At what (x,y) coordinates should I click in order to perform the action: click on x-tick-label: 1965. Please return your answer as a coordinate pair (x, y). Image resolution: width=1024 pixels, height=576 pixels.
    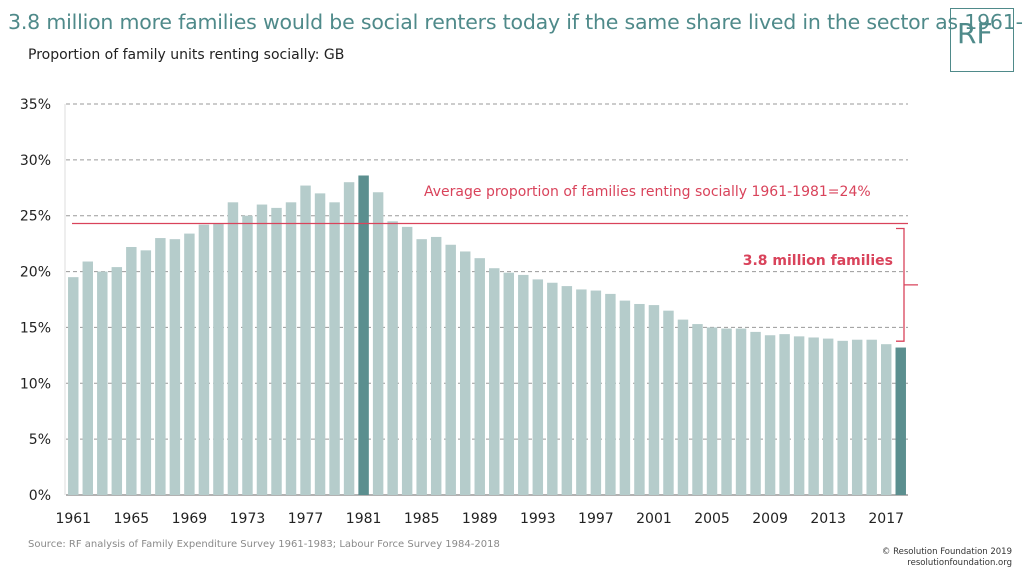
    Looking at the image, I should click on (132, 519).